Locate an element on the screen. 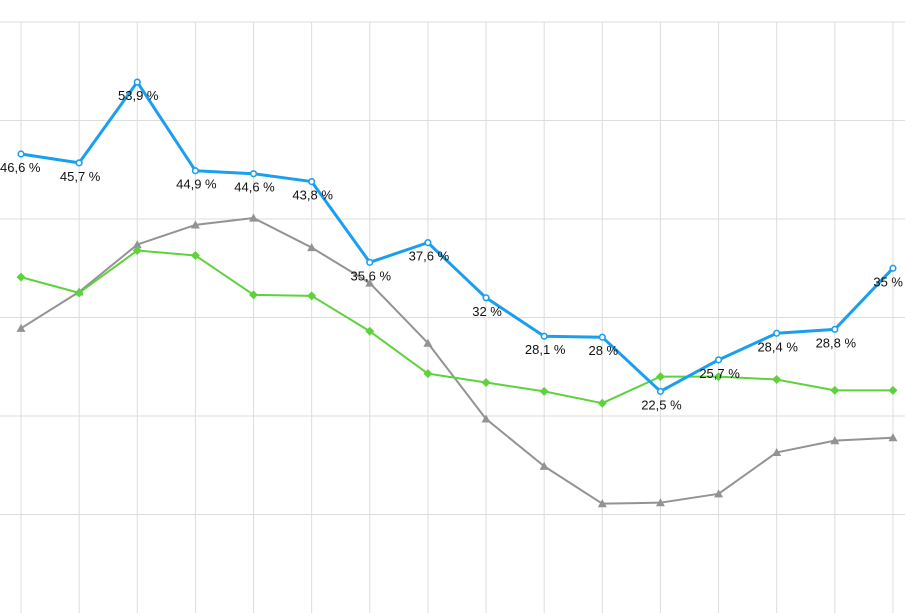  data-label: 46,6 % is located at coordinates (20, 167).